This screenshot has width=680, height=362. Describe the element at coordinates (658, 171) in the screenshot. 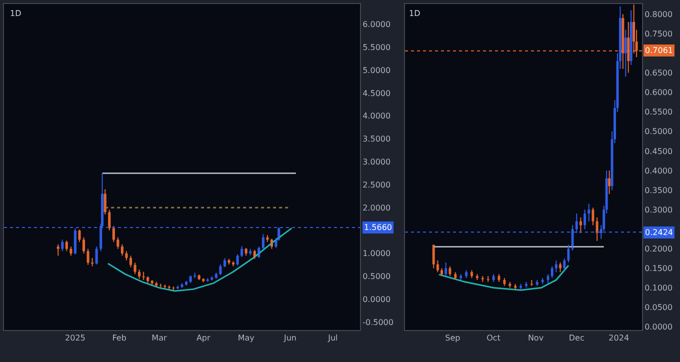

I see `y-tick-label: 0.4000` at that location.